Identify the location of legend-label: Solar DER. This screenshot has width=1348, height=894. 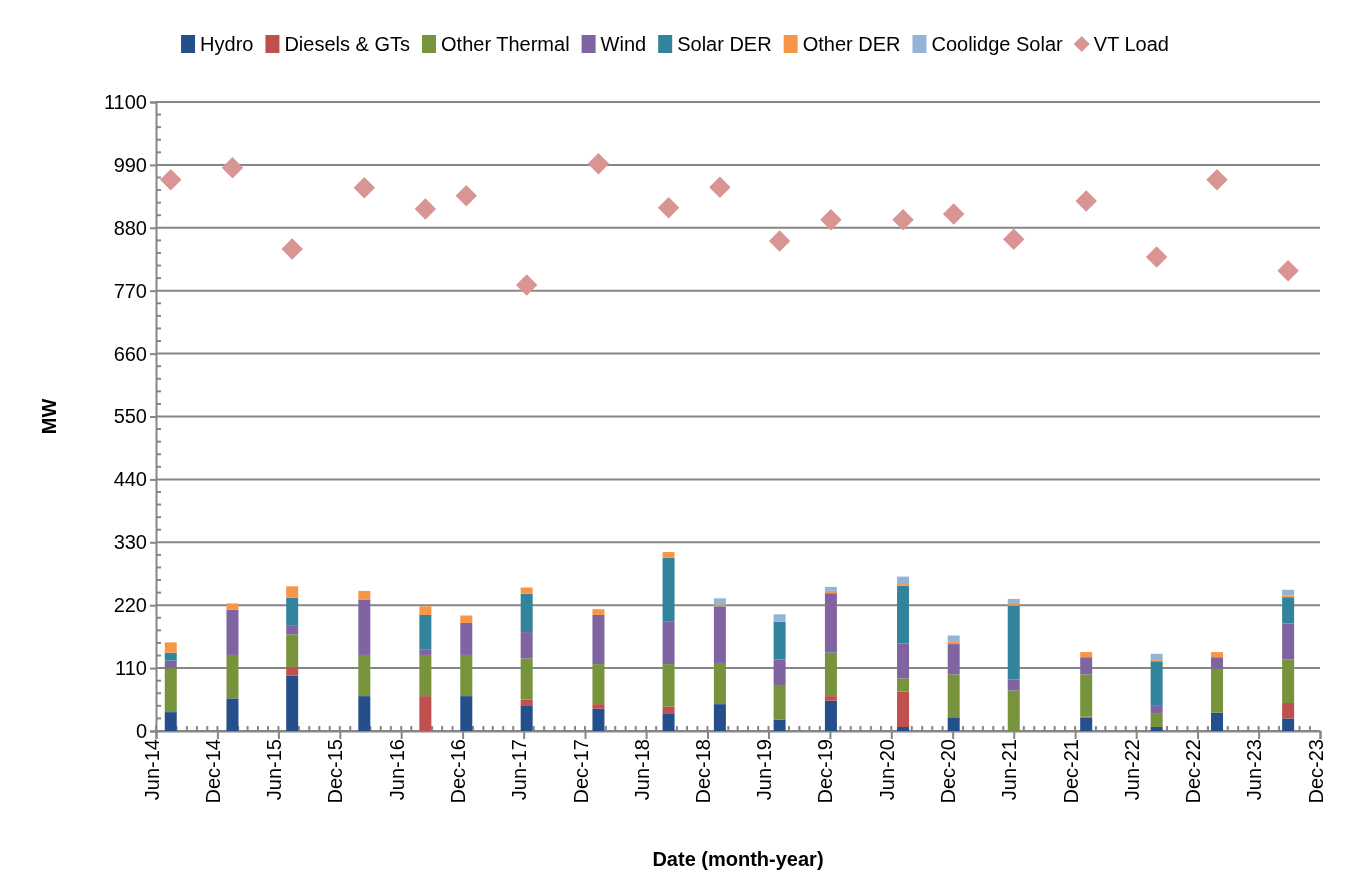
(724, 44).